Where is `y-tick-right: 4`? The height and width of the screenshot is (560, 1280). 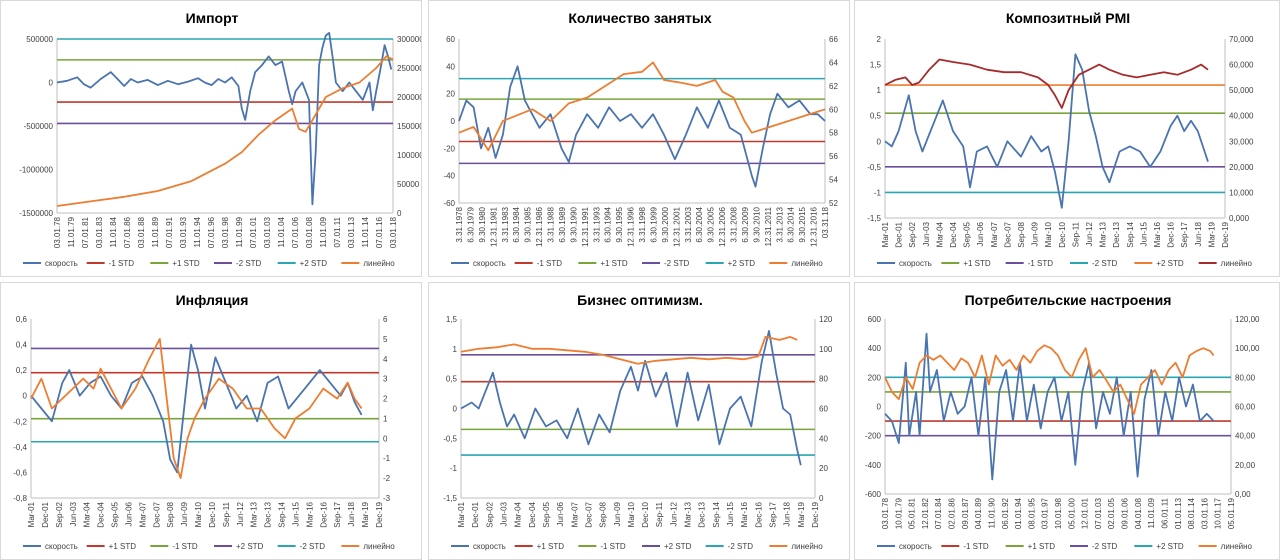 y-tick-right: 4 is located at coordinates (385, 359).